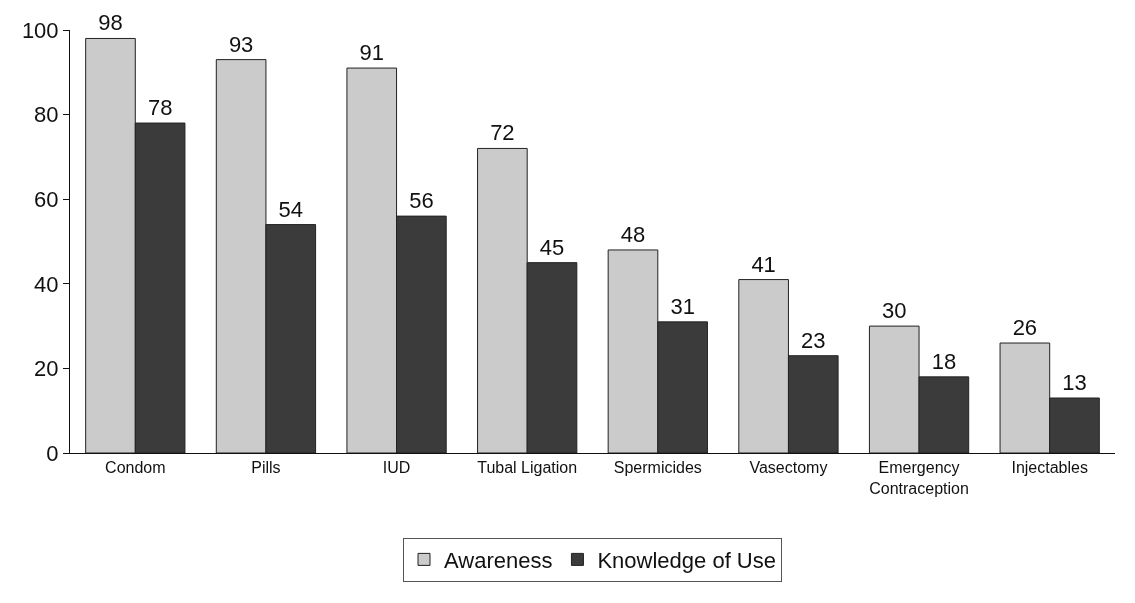 This screenshot has height=603, width=1135. Describe the element at coordinates (527, 468) in the screenshot. I see `x-tick-label: Tubal Ligation` at that location.